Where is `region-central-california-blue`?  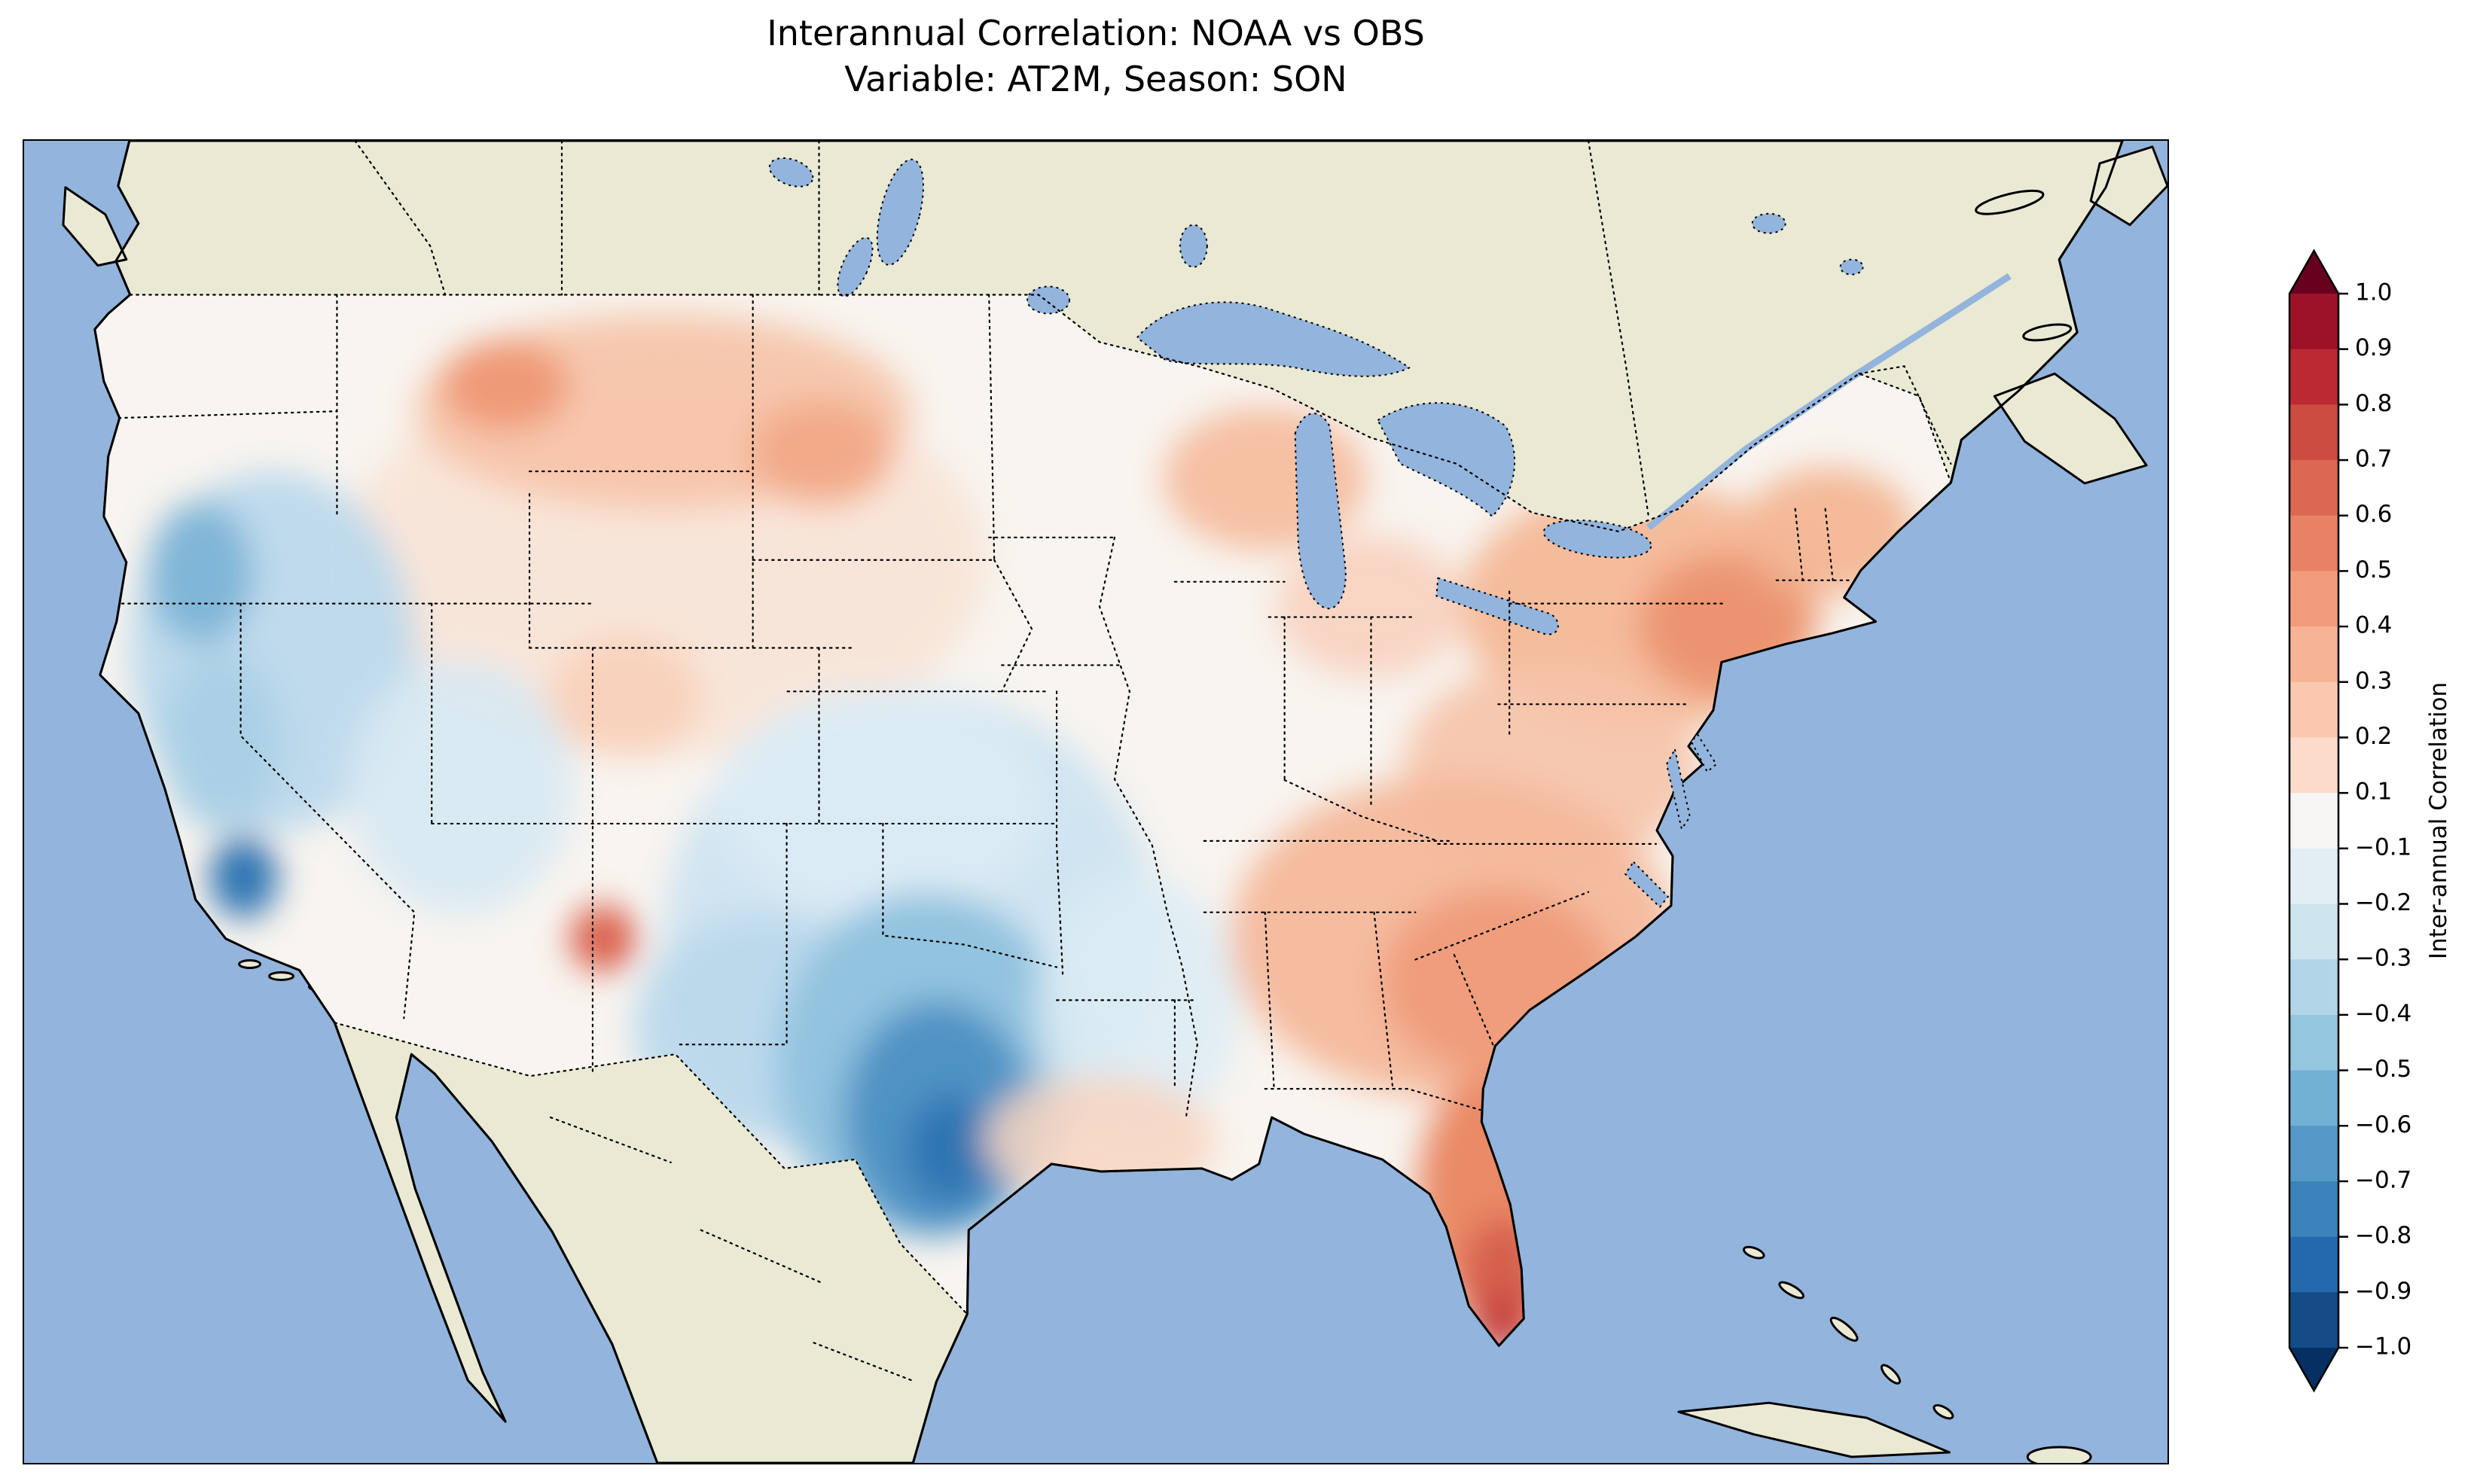 region-central-california-blue is located at coordinates (221, 741).